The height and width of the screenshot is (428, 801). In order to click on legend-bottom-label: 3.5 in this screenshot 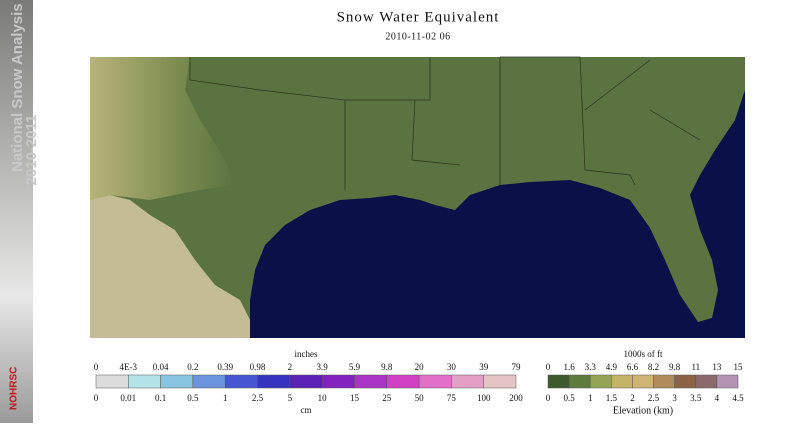, I will do `click(696, 398)`.